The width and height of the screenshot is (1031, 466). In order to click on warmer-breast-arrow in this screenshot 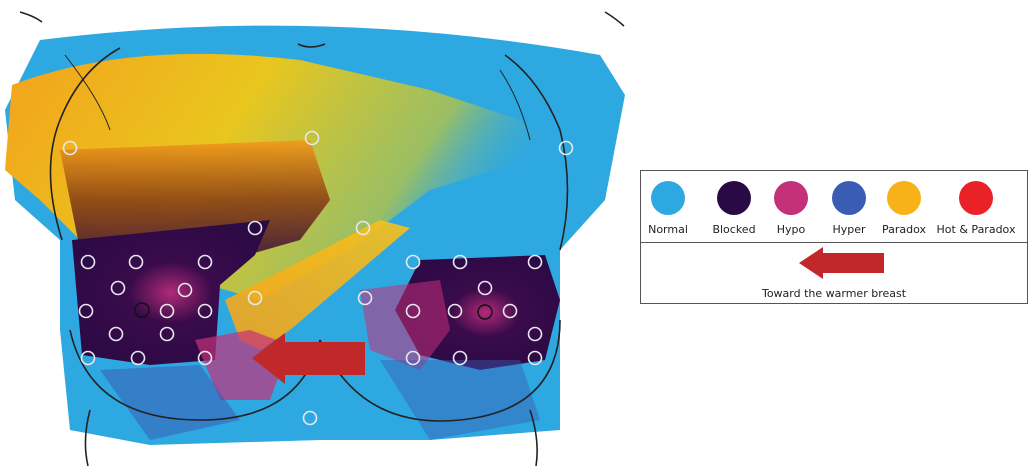, I will do `click(308, 358)`.